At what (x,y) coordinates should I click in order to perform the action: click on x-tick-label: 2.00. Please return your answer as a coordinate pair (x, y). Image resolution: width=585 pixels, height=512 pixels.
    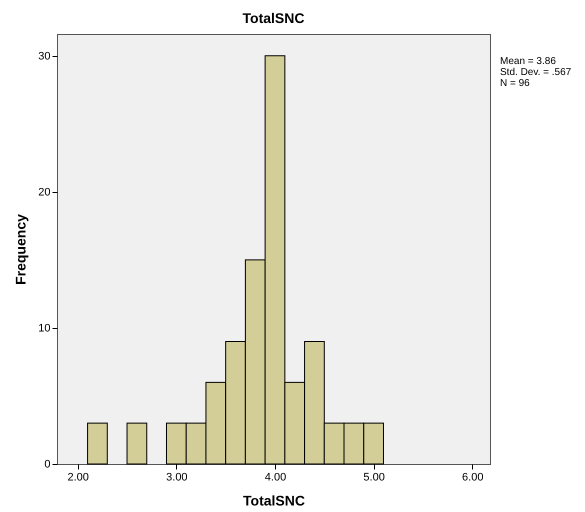
    Looking at the image, I should click on (78, 478).